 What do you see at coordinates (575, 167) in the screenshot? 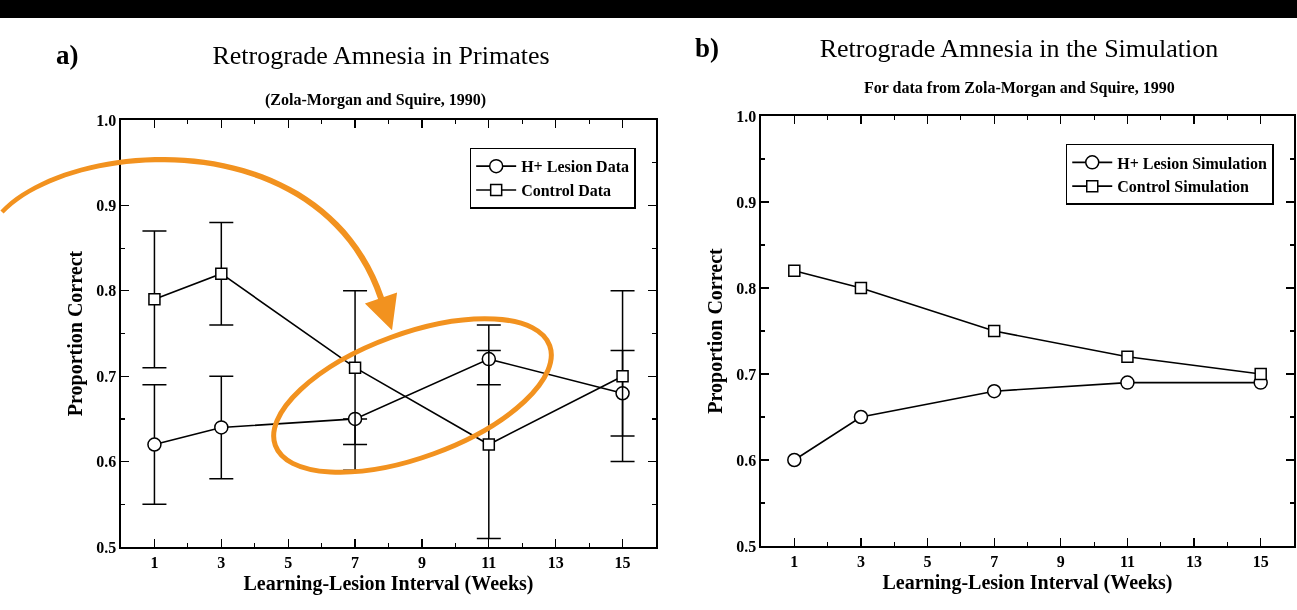
I see `legend-label: H+ Lesion Data` at bounding box center [575, 167].